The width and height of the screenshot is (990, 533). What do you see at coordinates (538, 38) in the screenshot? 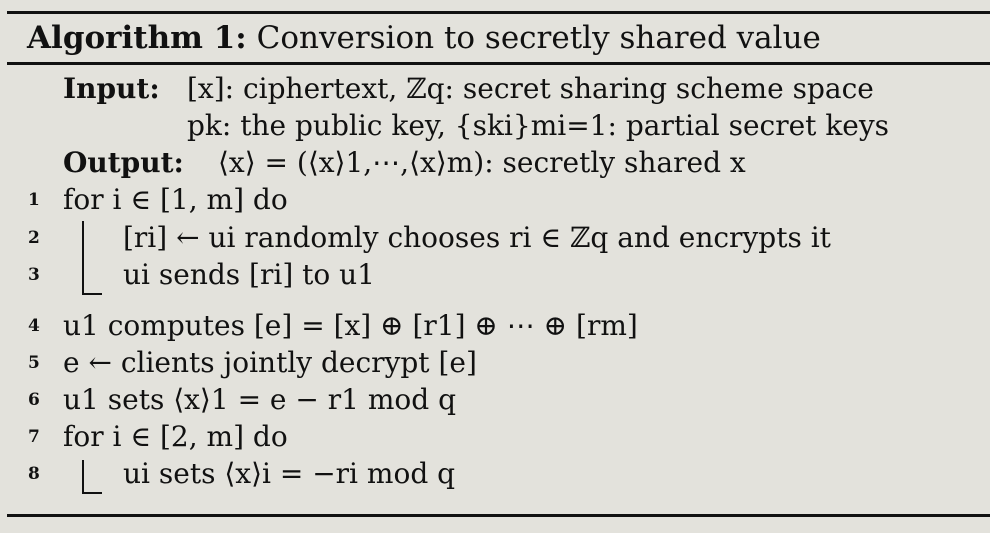
I see `algorithm-name: Conversion to secretly shared value` at bounding box center [538, 38].